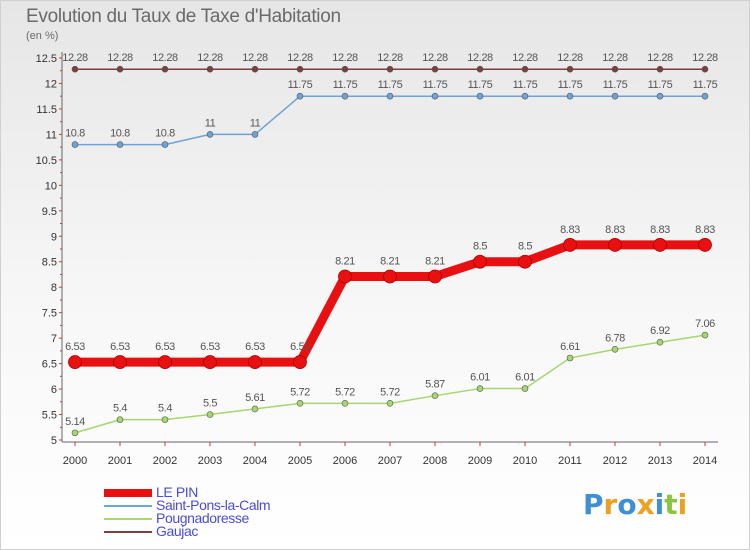  What do you see at coordinates (49, 365) in the screenshot?
I see `y-tick-label: 6.5` at bounding box center [49, 365].